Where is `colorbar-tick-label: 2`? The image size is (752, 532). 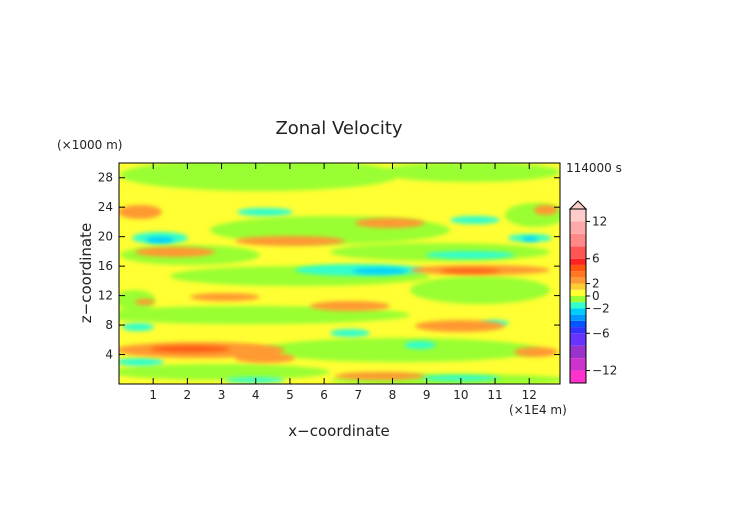 colorbar-tick-label: 2 is located at coordinates (596, 284).